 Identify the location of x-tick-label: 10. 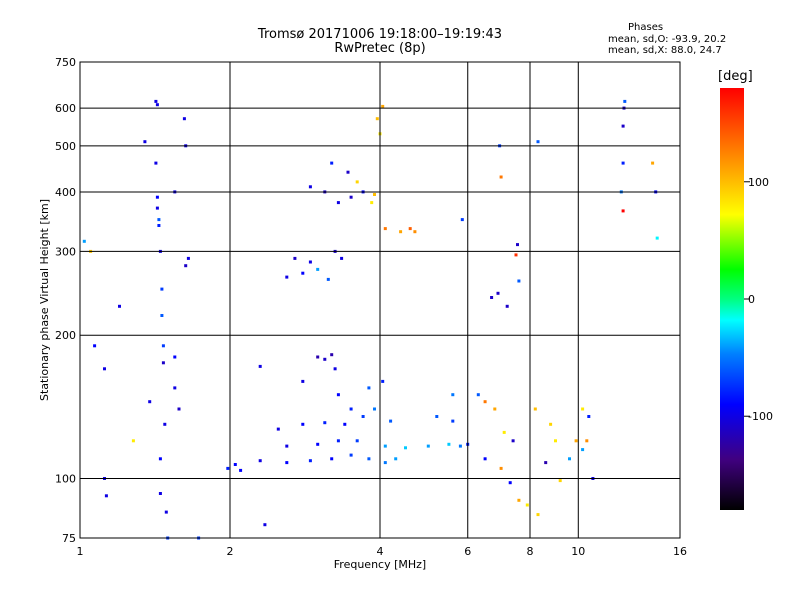
(578, 551).